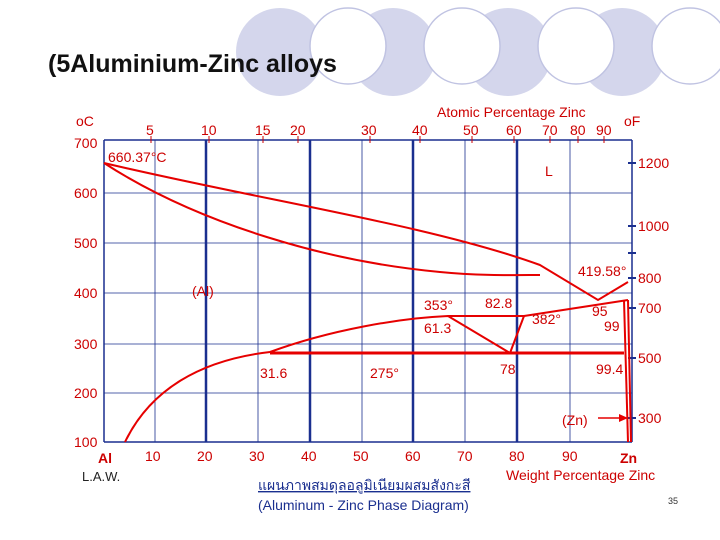 The image size is (720, 540). Describe the element at coordinates (650, 278) in the screenshot. I see `right-tick-label: 800` at that location.